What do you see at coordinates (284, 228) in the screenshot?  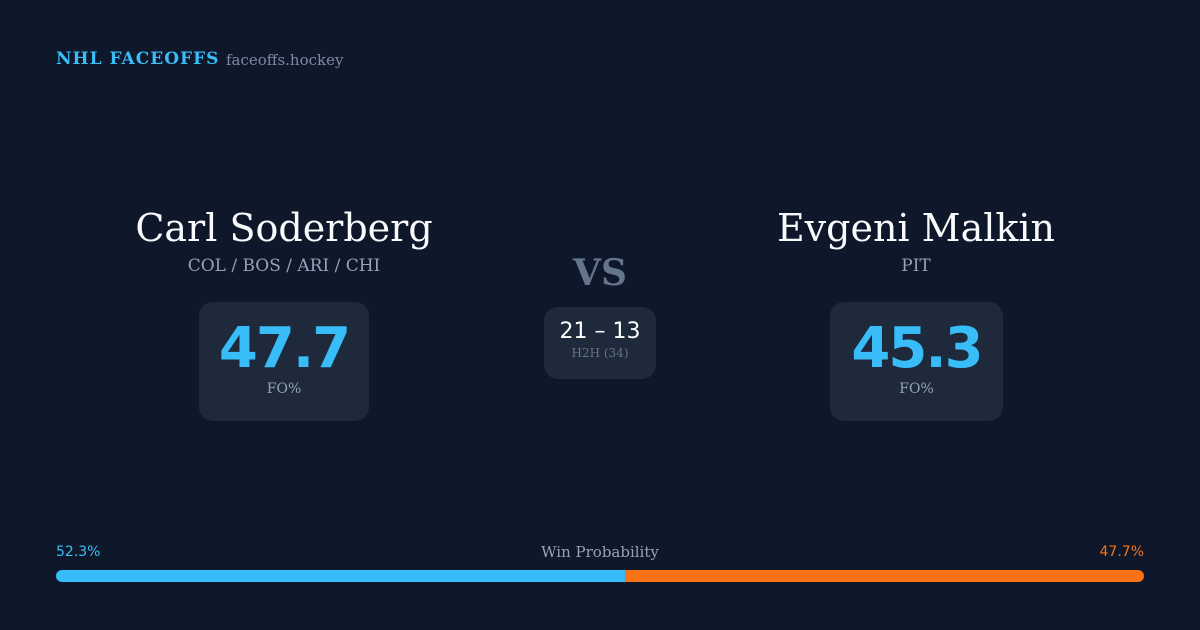 I see `left-player-name: Carl Soderberg` at bounding box center [284, 228].